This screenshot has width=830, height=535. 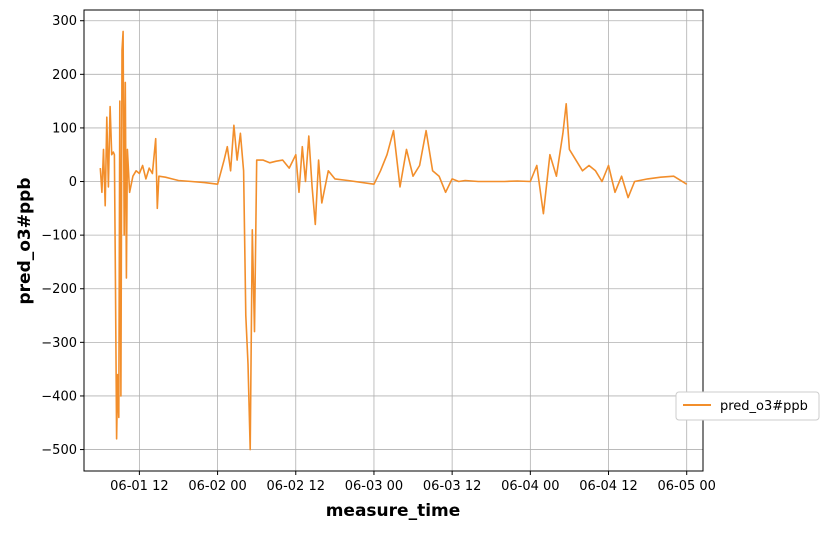 I want to click on y-tick-label: 0, so click(x=73, y=182).